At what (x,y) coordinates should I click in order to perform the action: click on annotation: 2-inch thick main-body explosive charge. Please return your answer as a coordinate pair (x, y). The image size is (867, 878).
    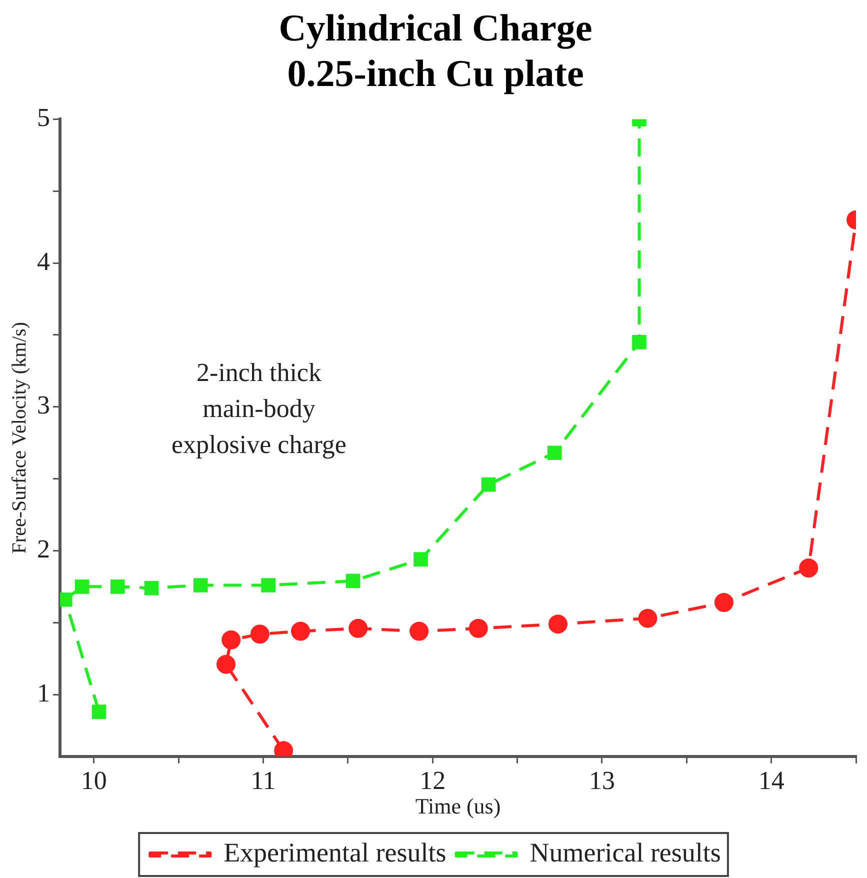
    Looking at the image, I should click on (259, 408).